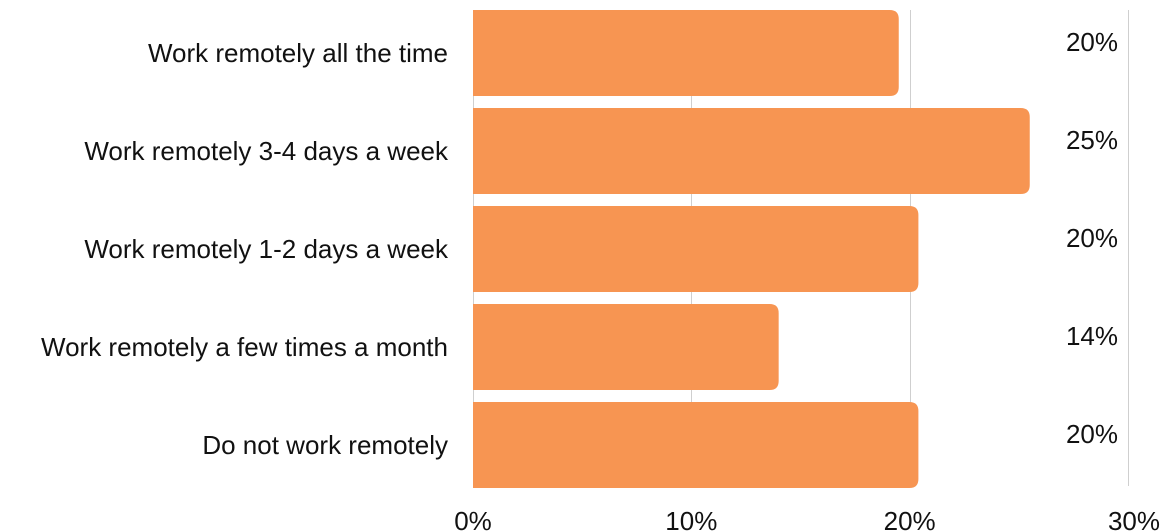  What do you see at coordinates (691, 519) in the screenshot?
I see `x-tick-label-10: 10%` at bounding box center [691, 519].